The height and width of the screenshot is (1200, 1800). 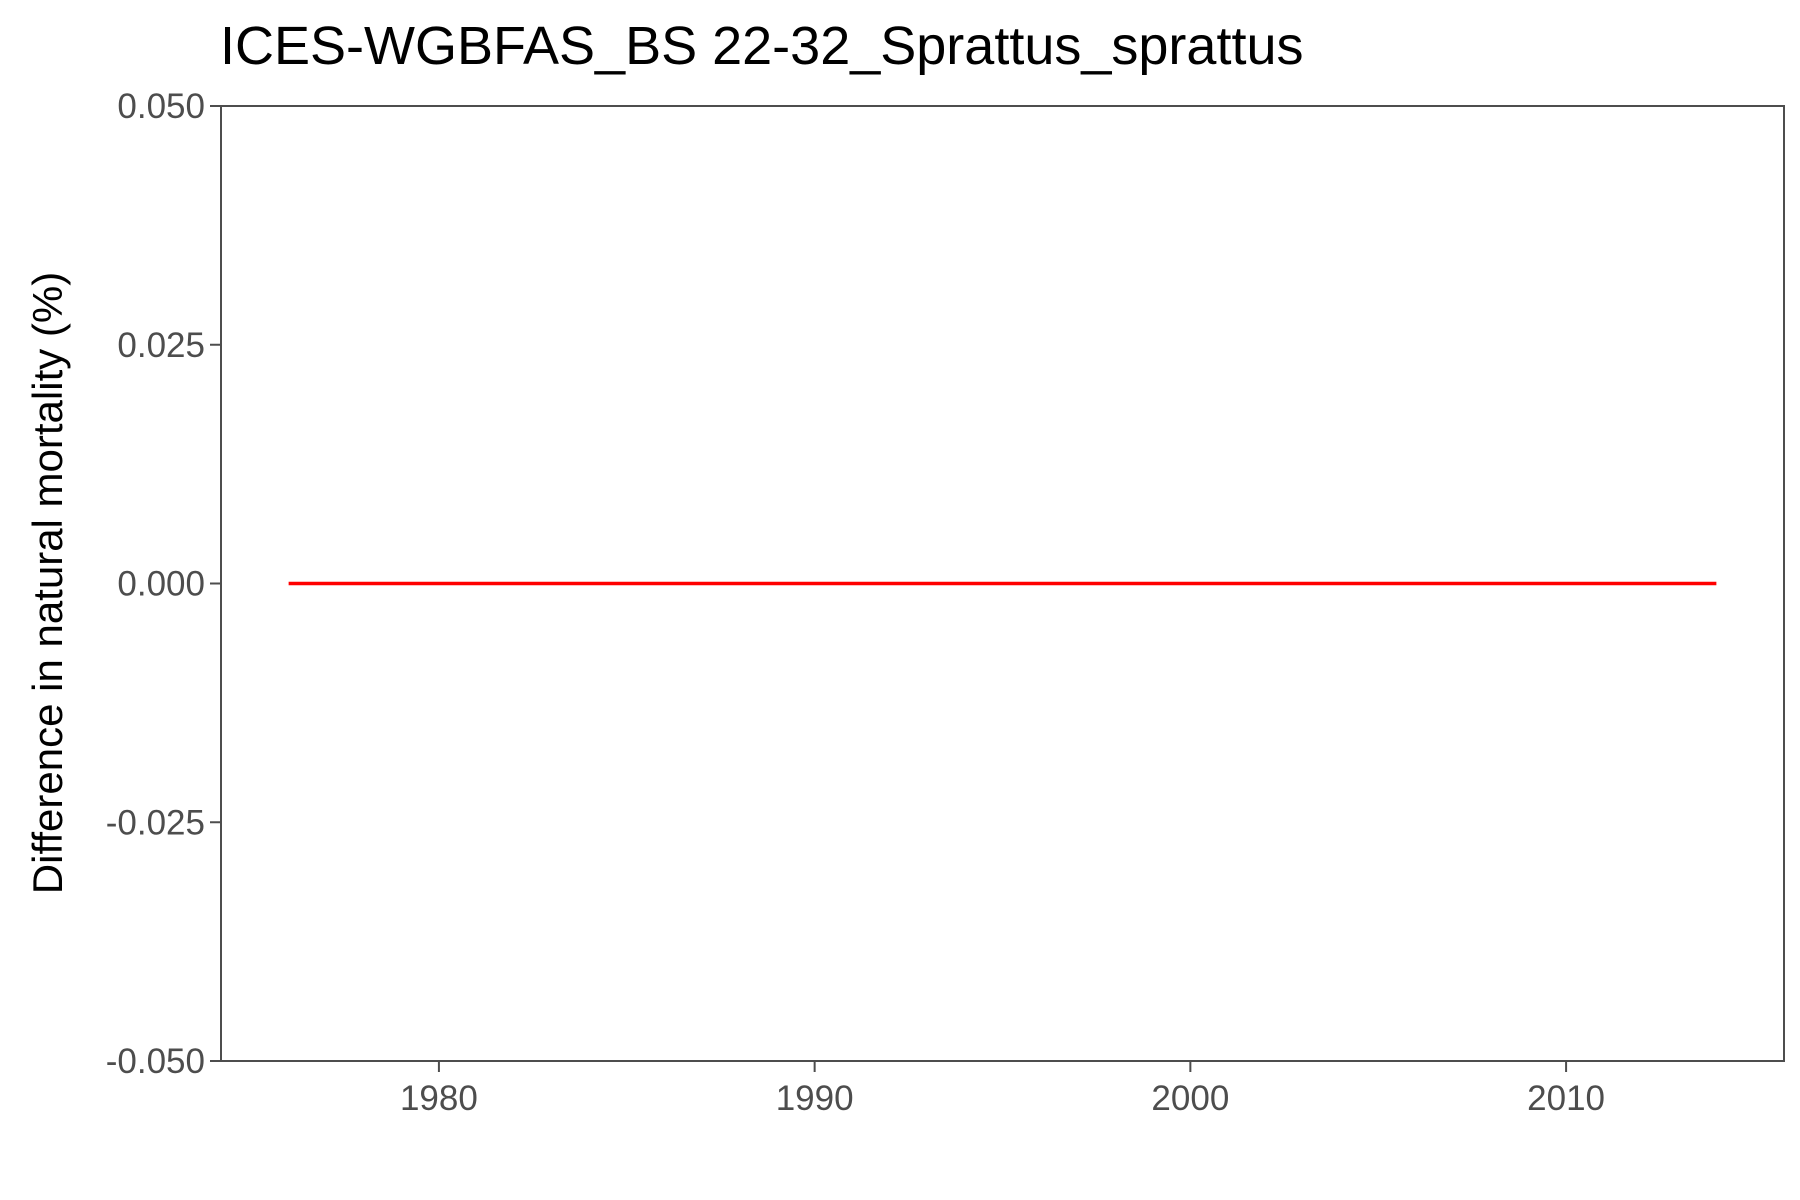 I want to click on x-tick-label: 1990, so click(x=815, y=1098).